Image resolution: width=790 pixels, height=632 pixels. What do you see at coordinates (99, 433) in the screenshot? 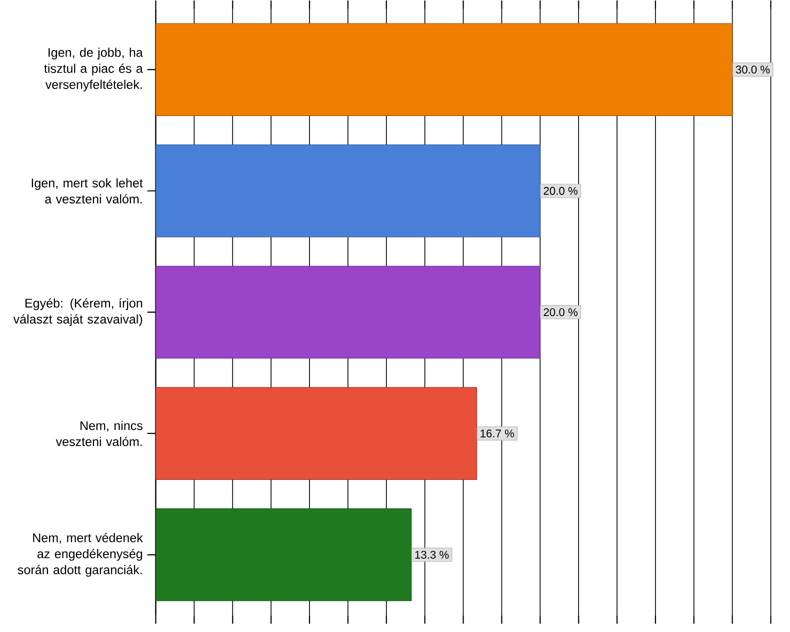
I see `y-tick-label: Nem, nincs veszteni valóm.` at bounding box center [99, 433].